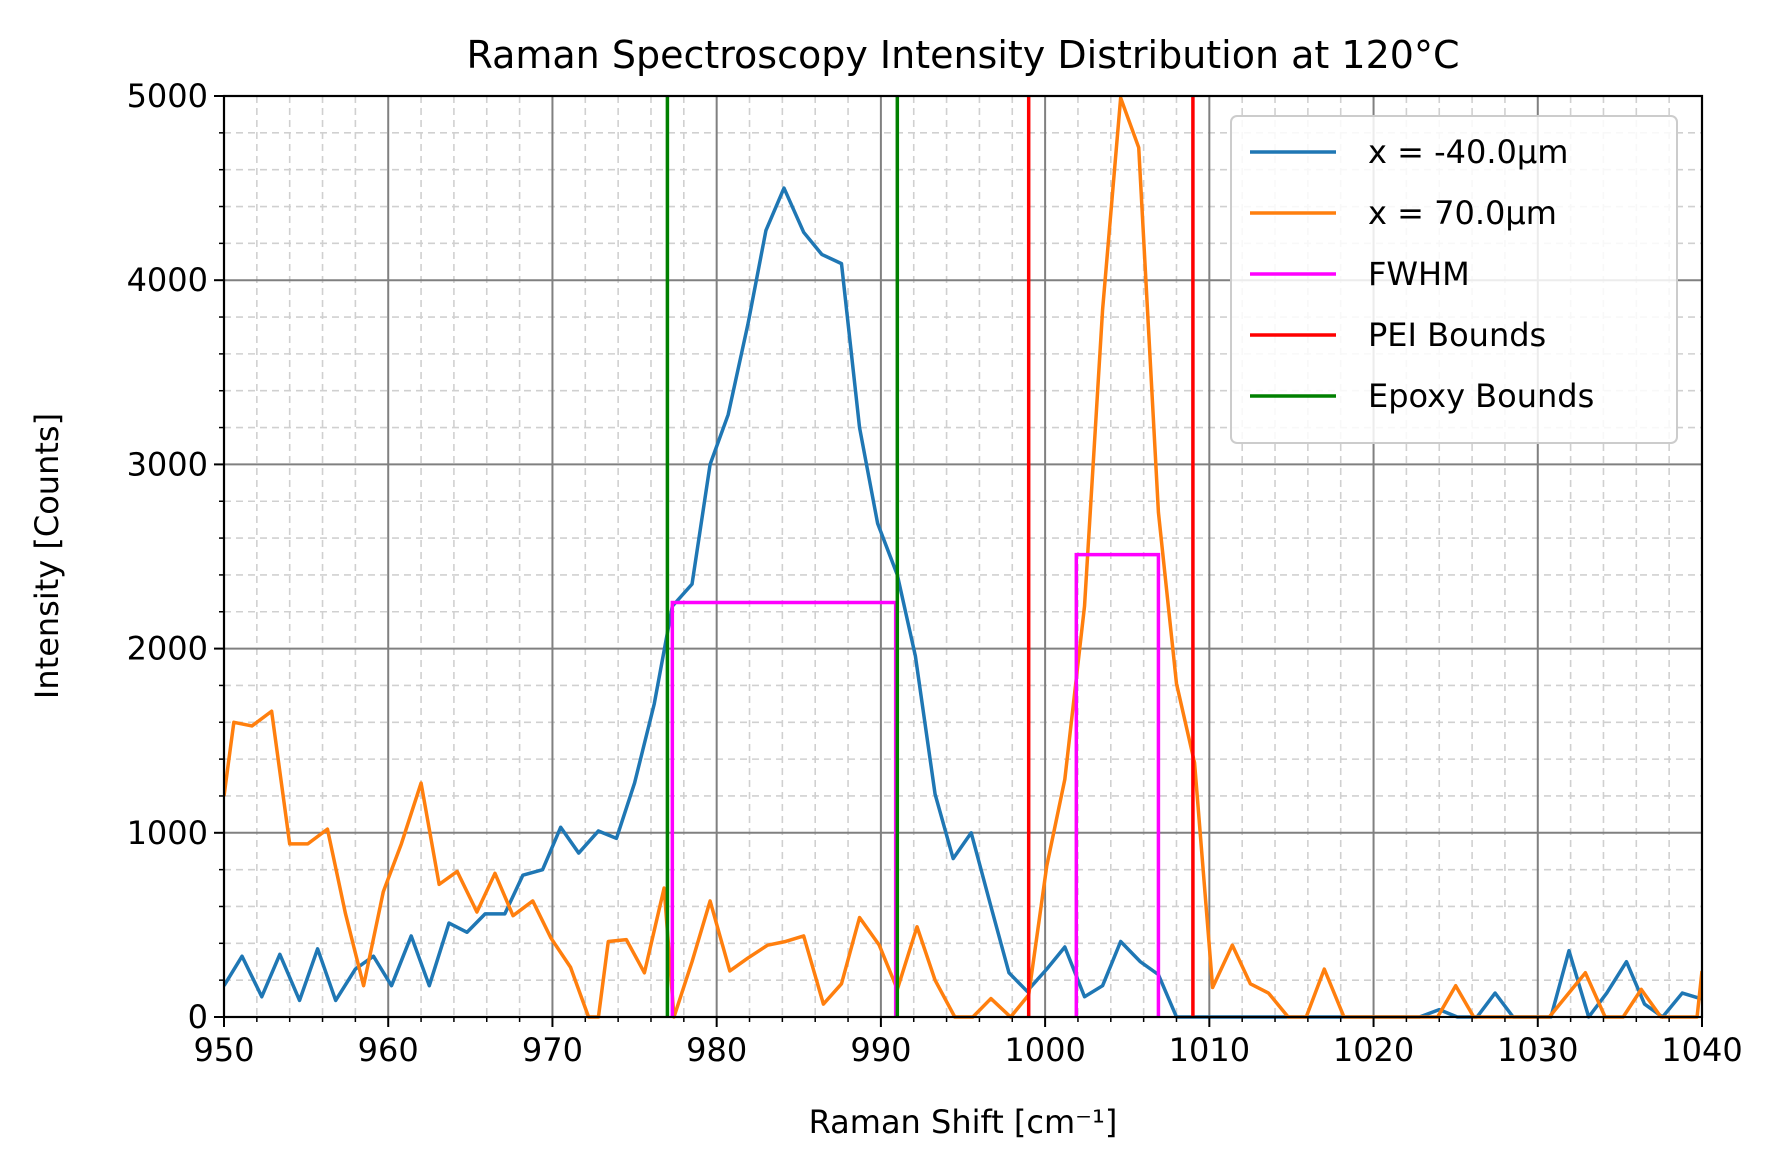  Describe the element at coordinates (1481, 396) in the screenshot. I see `legend-epoxy-bounds-label: Epoxy Bounds` at that location.